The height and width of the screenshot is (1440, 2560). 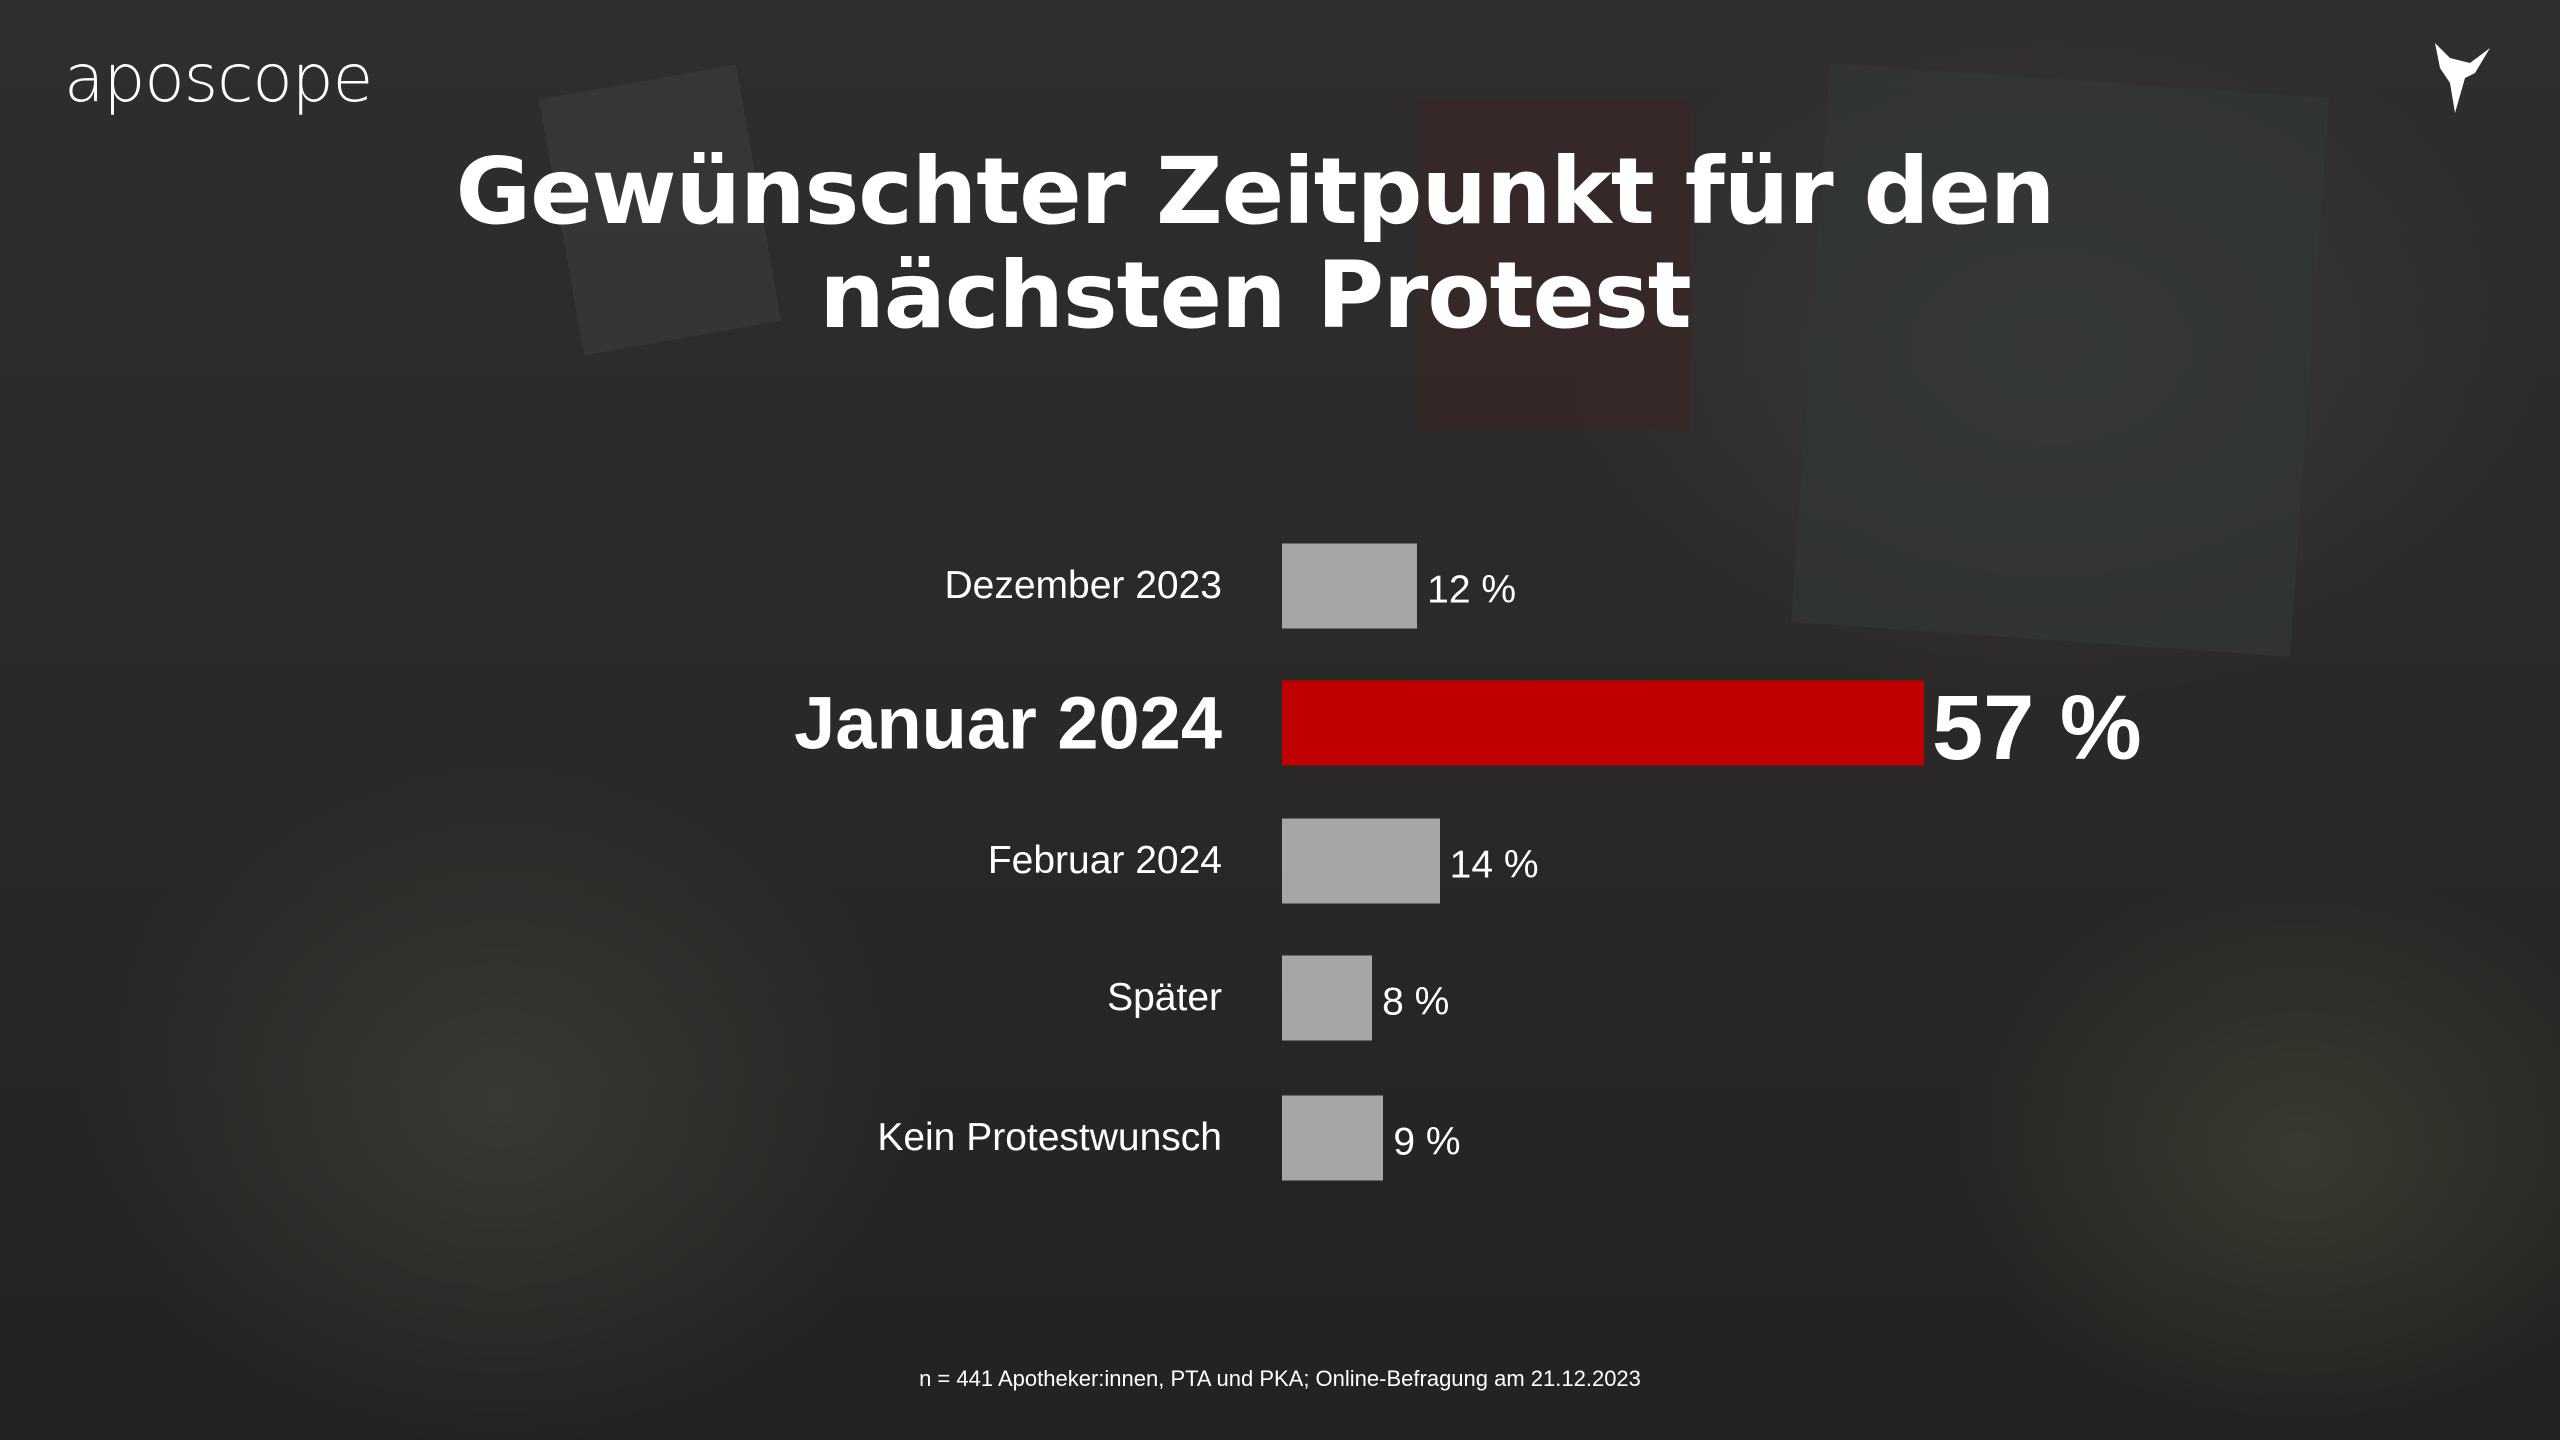 What do you see at coordinates (1104, 860) in the screenshot?
I see `category-label: Februar 2024` at bounding box center [1104, 860].